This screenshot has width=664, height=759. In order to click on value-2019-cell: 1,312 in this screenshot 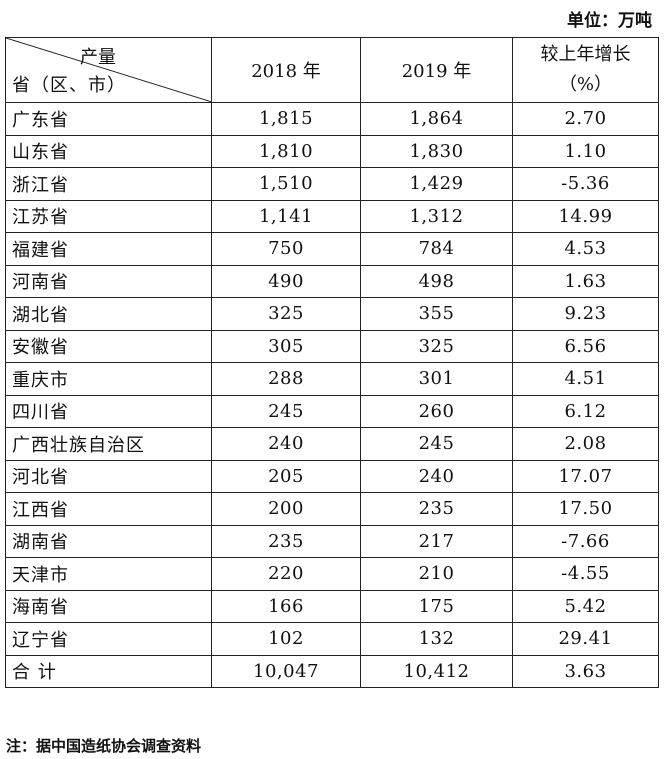, I will do `click(436, 216)`.